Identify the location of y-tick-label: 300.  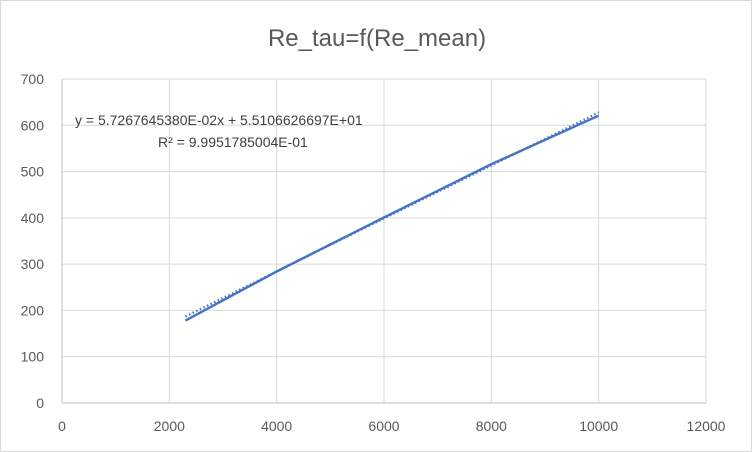
(33, 264).